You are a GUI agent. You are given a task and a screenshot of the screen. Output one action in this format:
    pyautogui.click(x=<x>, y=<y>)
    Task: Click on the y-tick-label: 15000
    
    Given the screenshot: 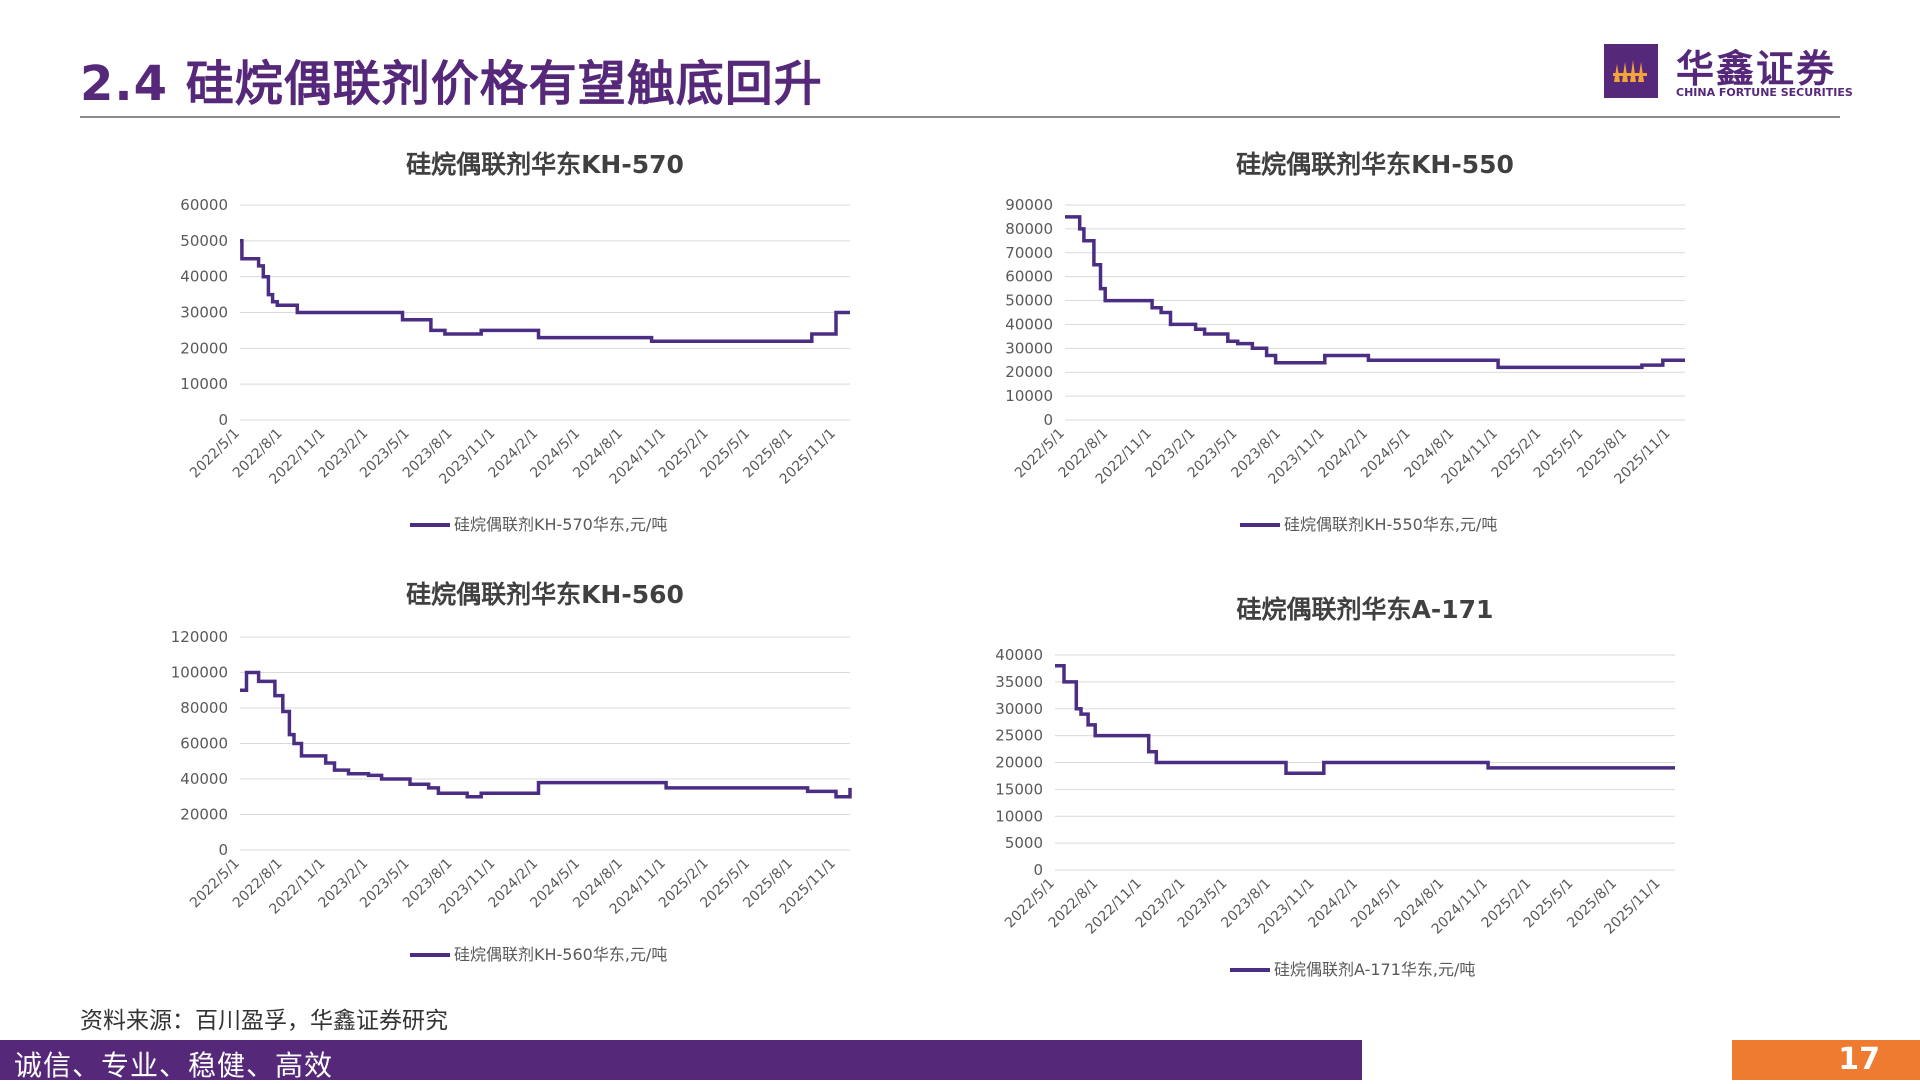 What is the action you would take?
    pyautogui.click(x=1019, y=789)
    